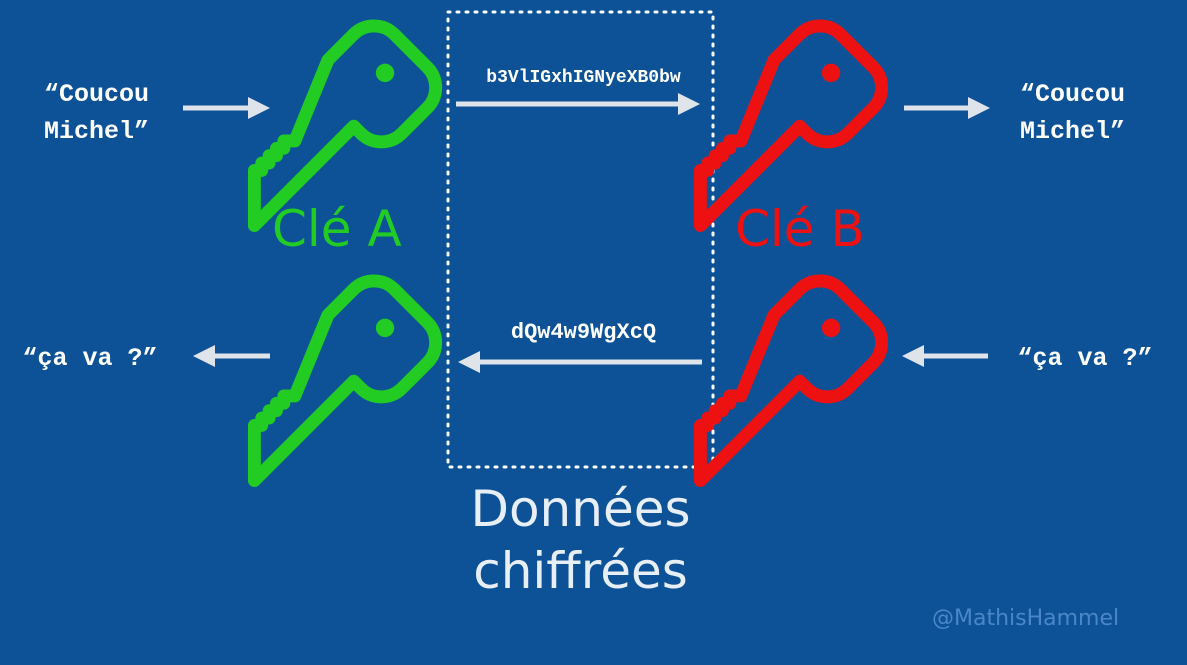  I want to click on plaintext-incoming-a: “ça va ?”, so click(90, 358).